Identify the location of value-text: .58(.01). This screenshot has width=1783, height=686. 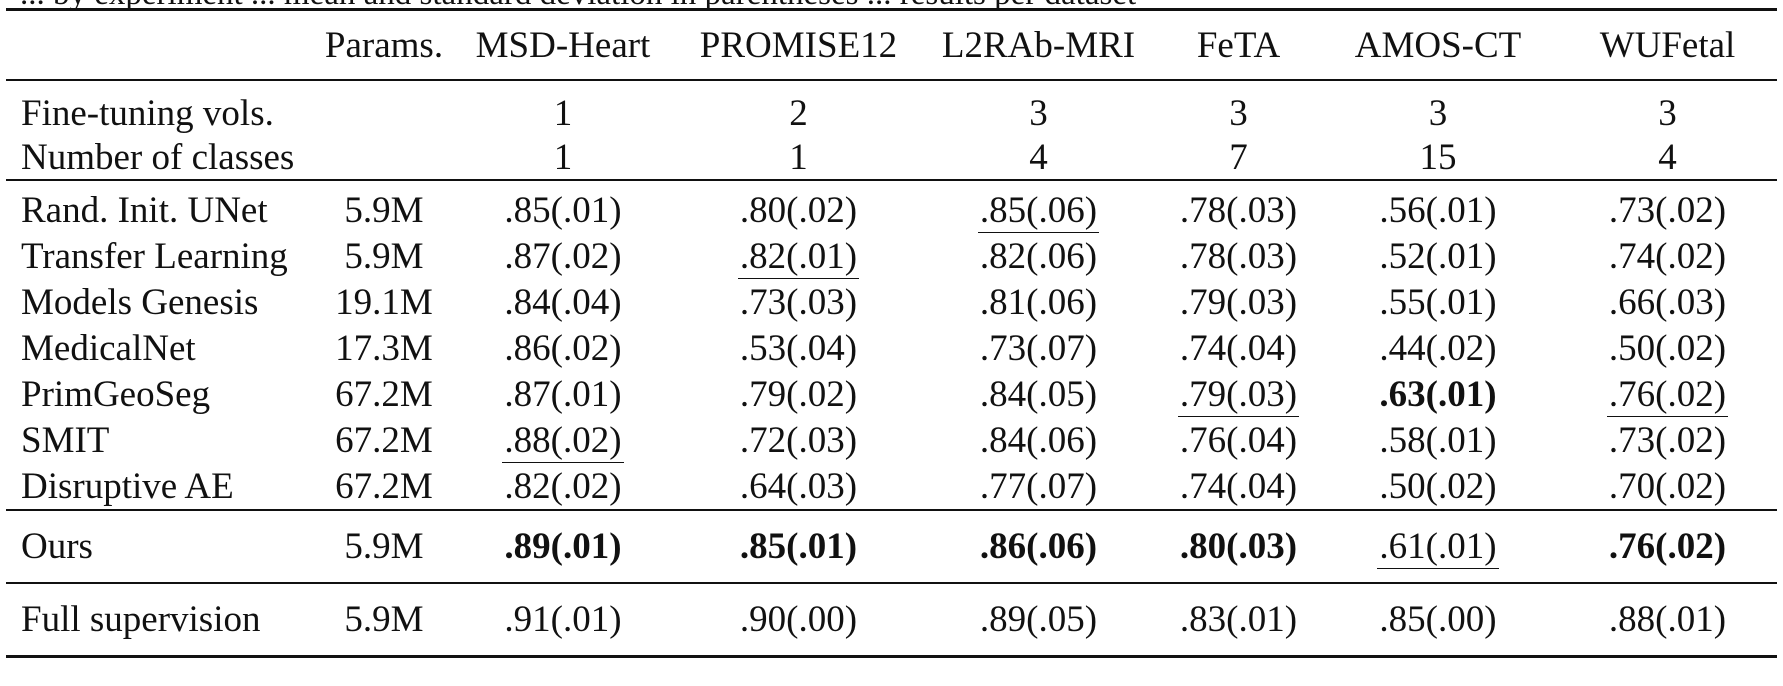
(1438, 440).